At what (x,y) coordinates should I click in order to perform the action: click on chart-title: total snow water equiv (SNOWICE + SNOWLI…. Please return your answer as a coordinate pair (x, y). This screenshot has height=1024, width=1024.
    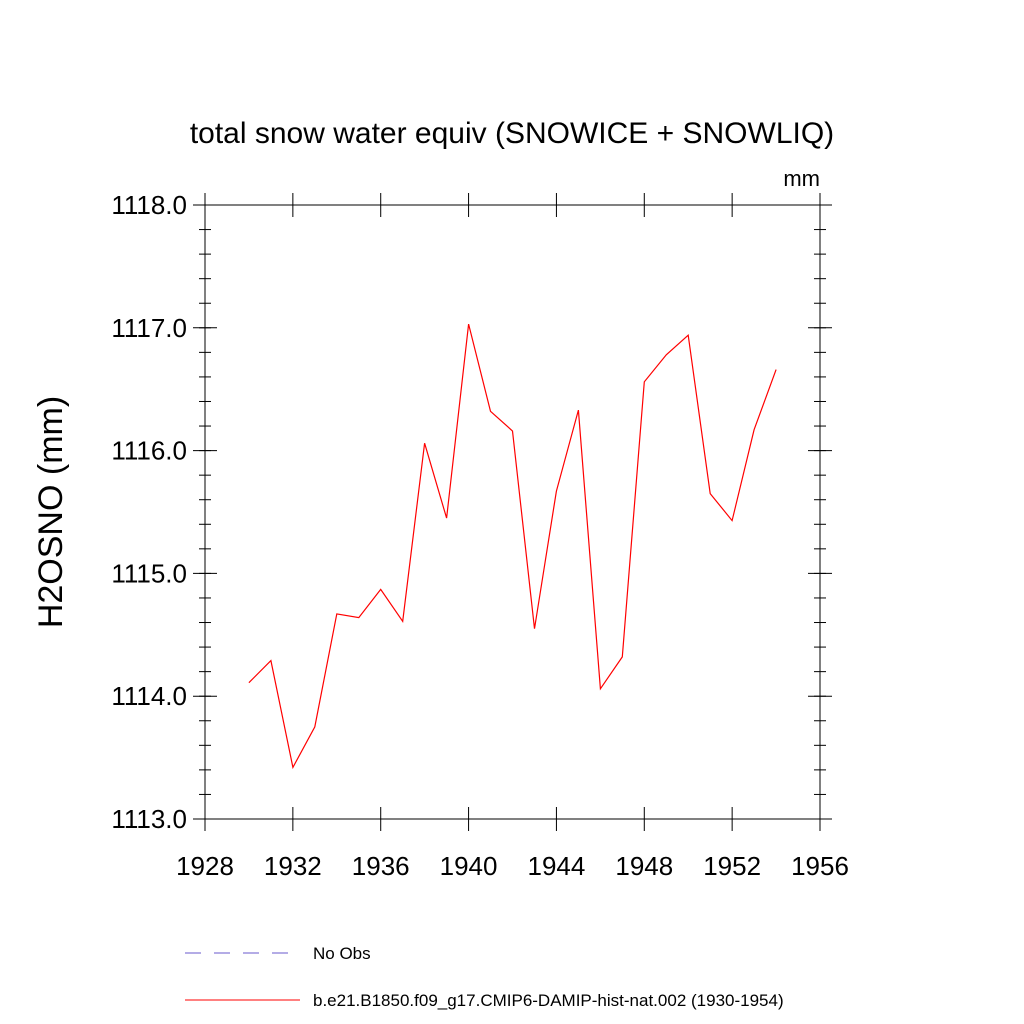
    Looking at the image, I should click on (512, 133).